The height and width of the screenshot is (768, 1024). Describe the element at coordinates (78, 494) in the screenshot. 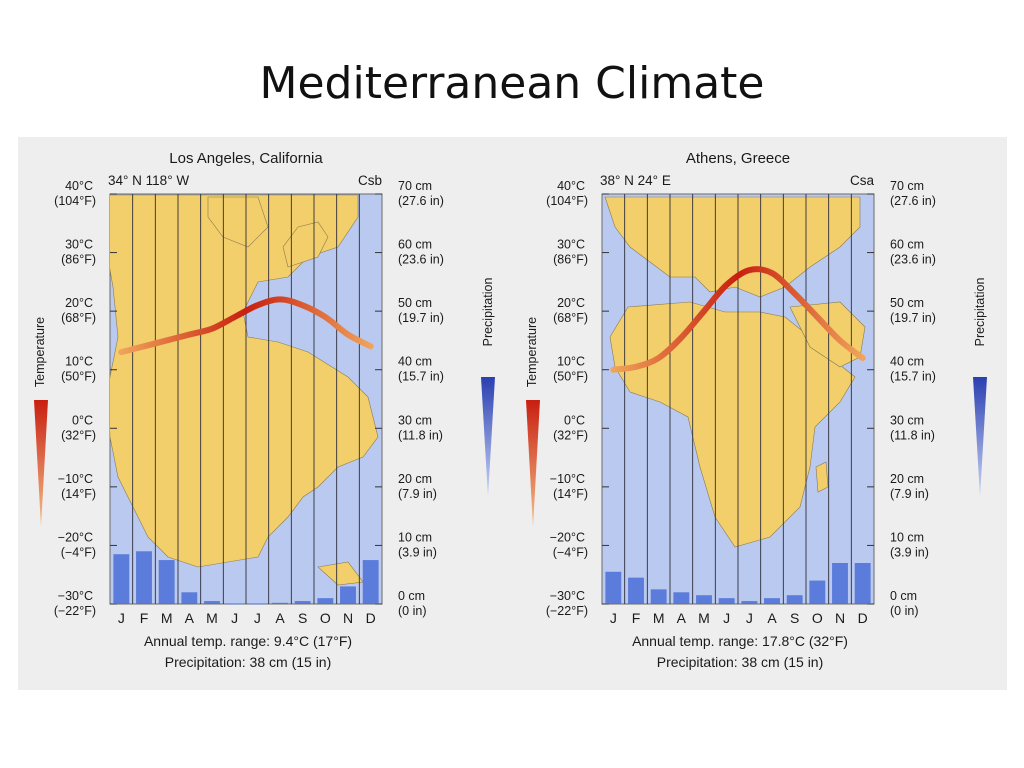

I see `temp-tick-f-label: (14°F)` at that location.